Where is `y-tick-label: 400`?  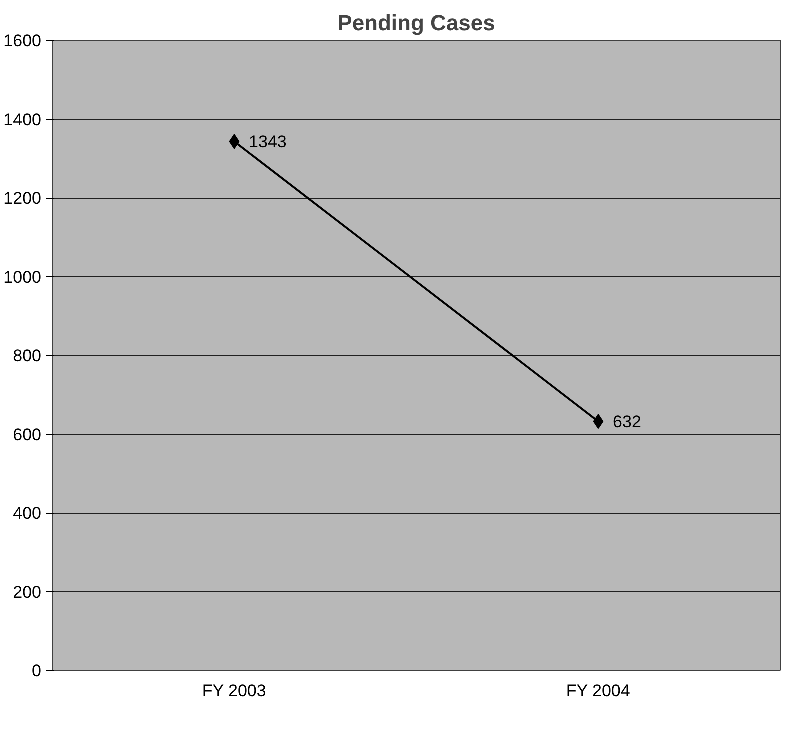
y-tick-label: 400 is located at coordinates (27, 513).